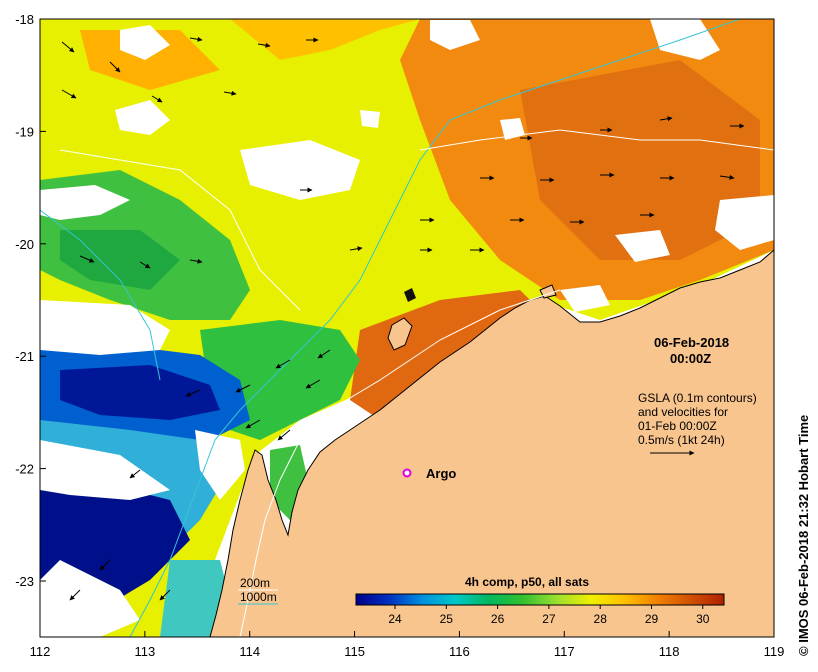 The height and width of the screenshot is (672, 818). Describe the element at coordinates (447, 619) in the screenshot. I see `colorbar-tick-label: 25` at that location.